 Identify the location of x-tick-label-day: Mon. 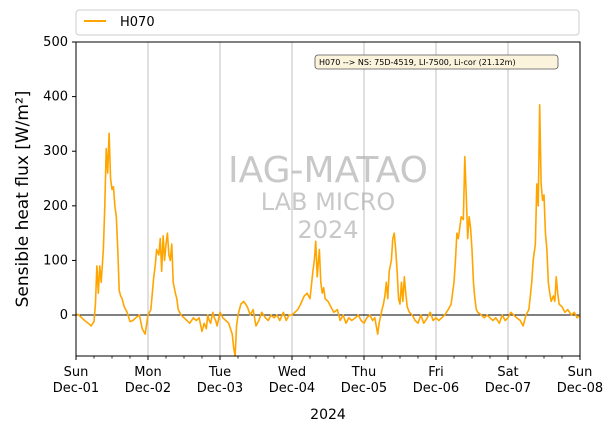
(147, 372).